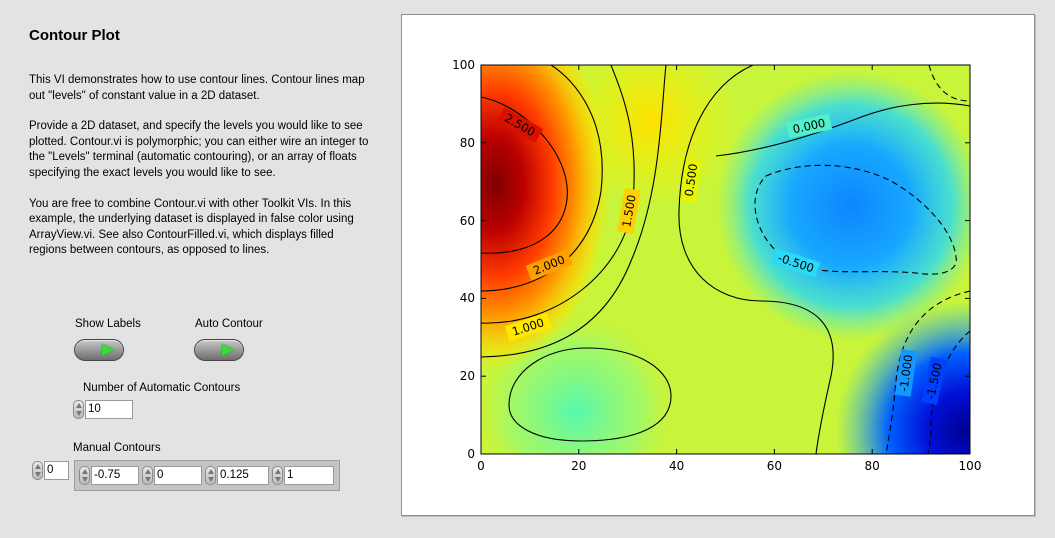 This screenshot has height=538, width=1055. I want to click on contour-label: 0.500, so click(691, 180).